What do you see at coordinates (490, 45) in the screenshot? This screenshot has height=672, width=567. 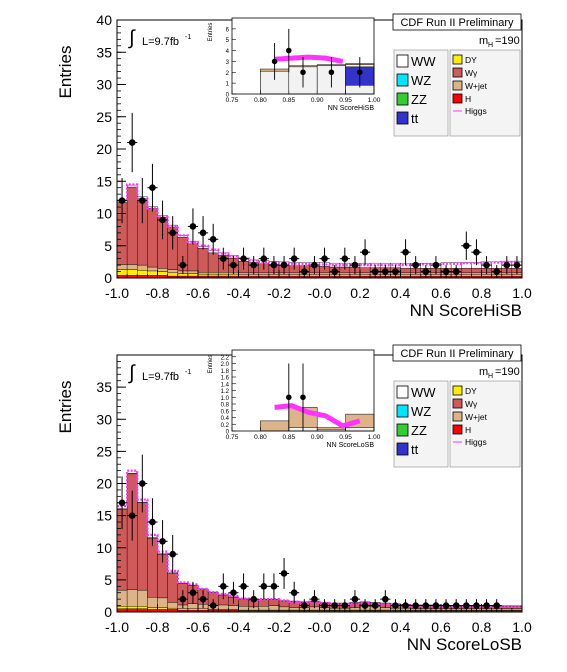 I see `mass-subscript: H` at bounding box center [490, 45].